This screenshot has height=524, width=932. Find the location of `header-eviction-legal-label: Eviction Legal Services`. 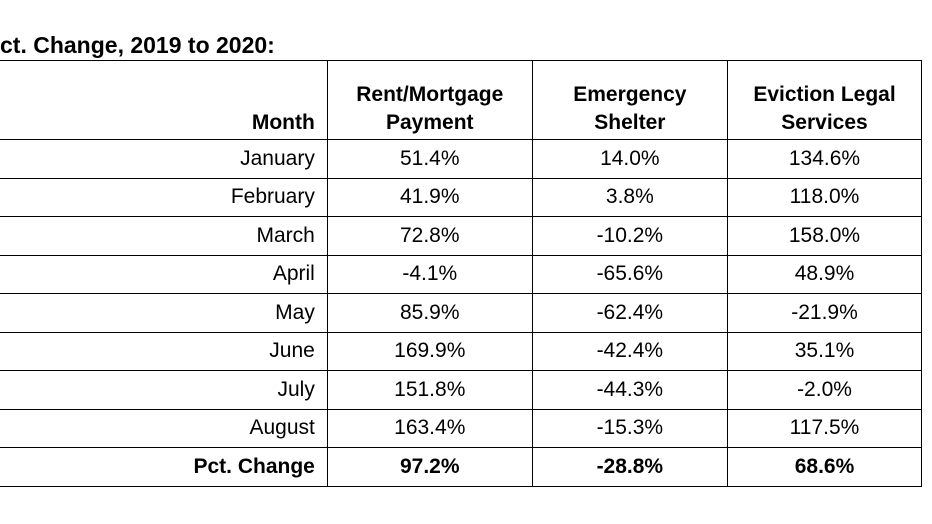

header-eviction-legal-label: Eviction Legal Services is located at coordinates (824, 108).